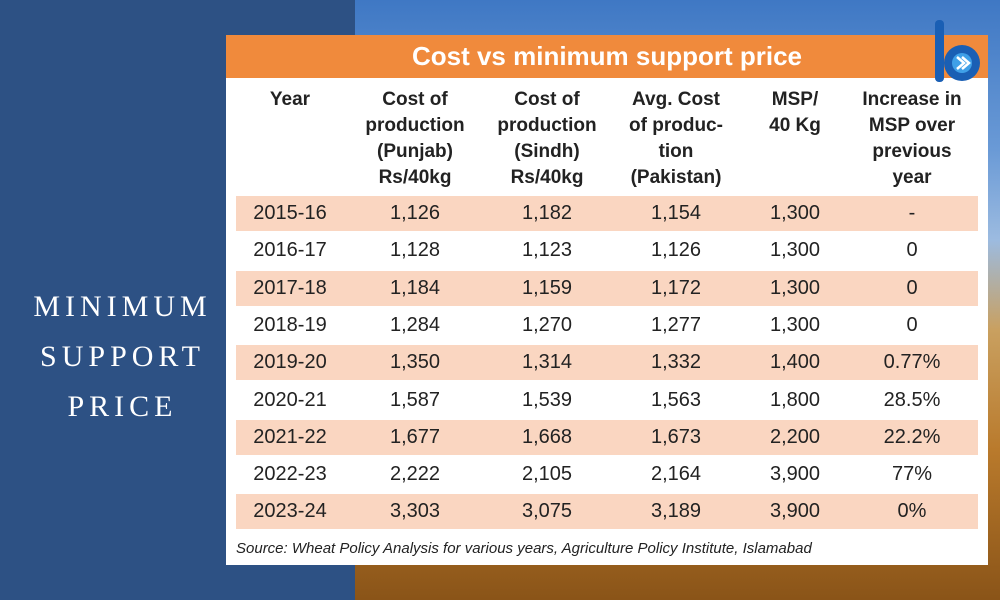  What do you see at coordinates (290, 324) in the screenshot?
I see `table-cell: 2018-19` at bounding box center [290, 324].